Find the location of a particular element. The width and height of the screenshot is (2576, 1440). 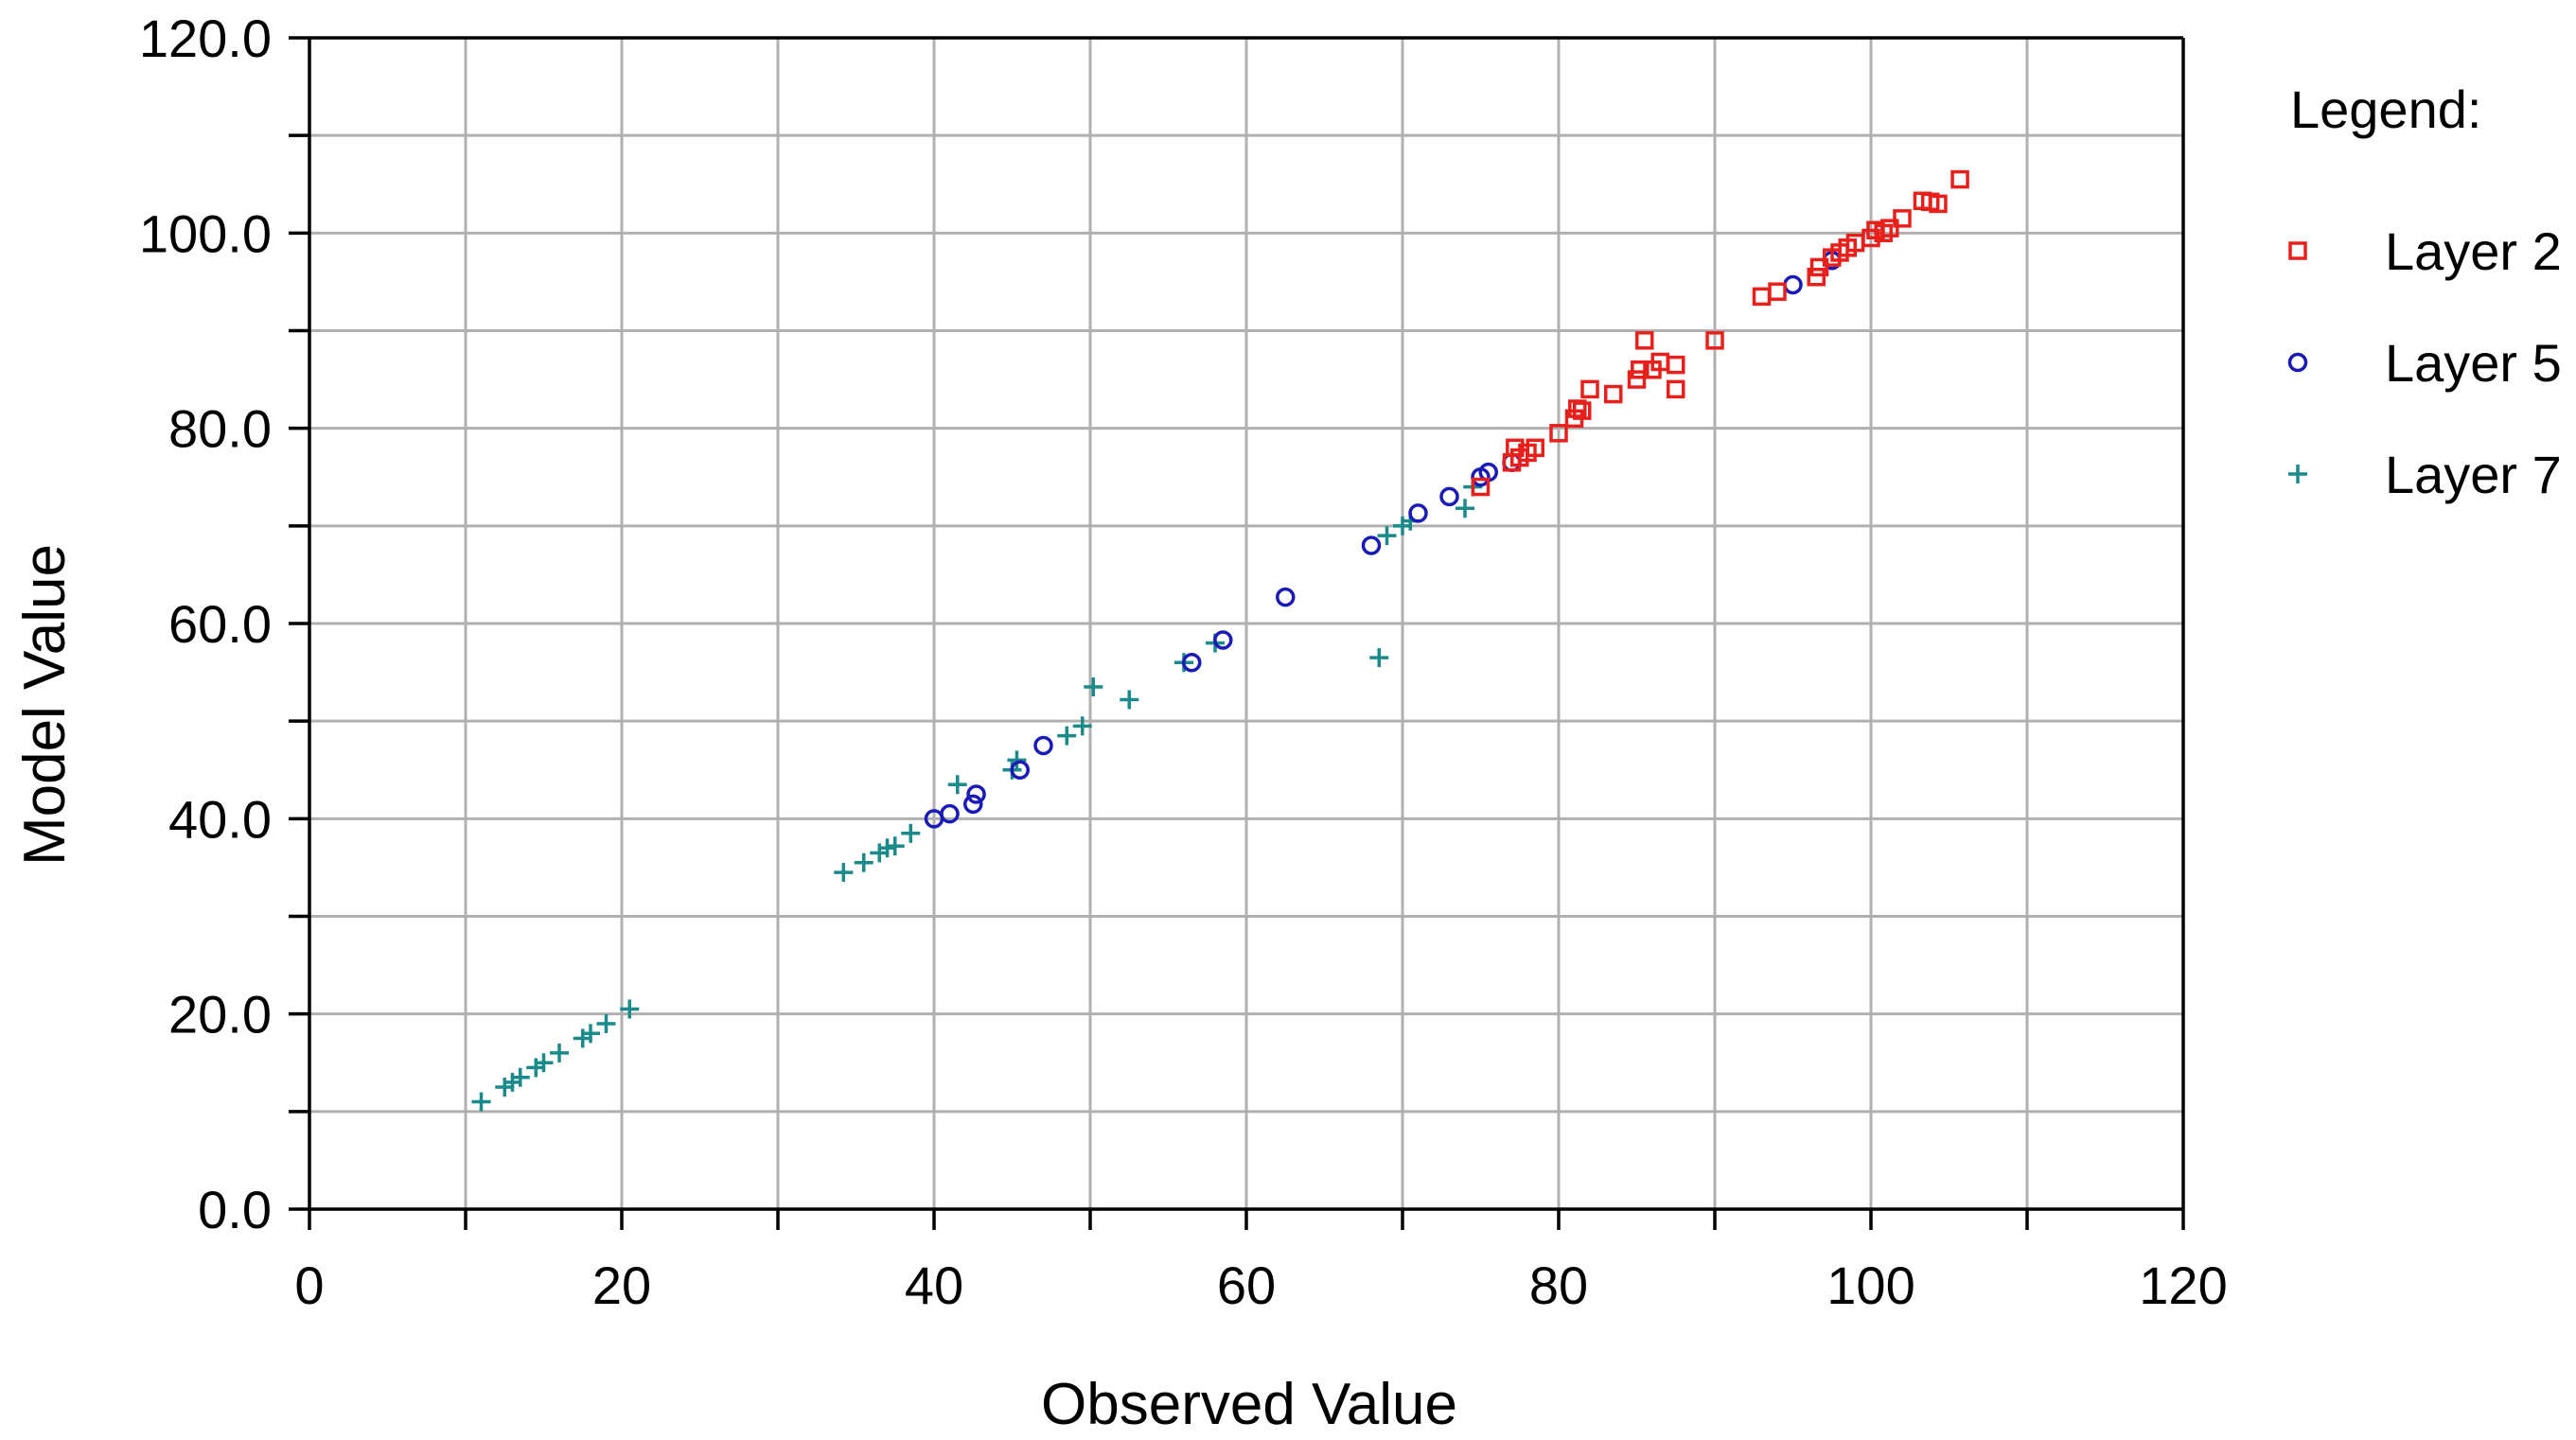

x-tick-label: 0 is located at coordinates (309, 1285).